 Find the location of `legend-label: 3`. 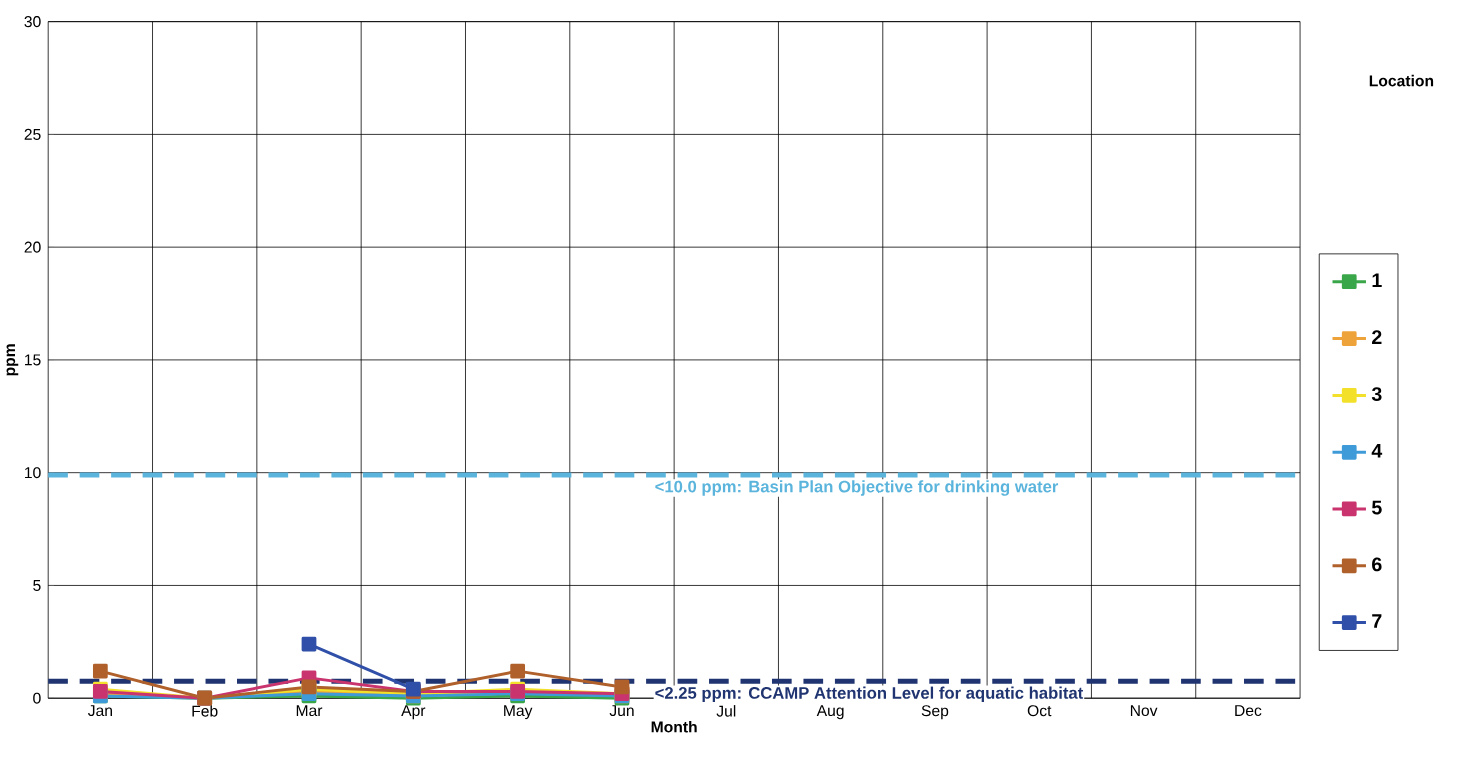

legend-label: 3 is located at coordinates (1376, 394).